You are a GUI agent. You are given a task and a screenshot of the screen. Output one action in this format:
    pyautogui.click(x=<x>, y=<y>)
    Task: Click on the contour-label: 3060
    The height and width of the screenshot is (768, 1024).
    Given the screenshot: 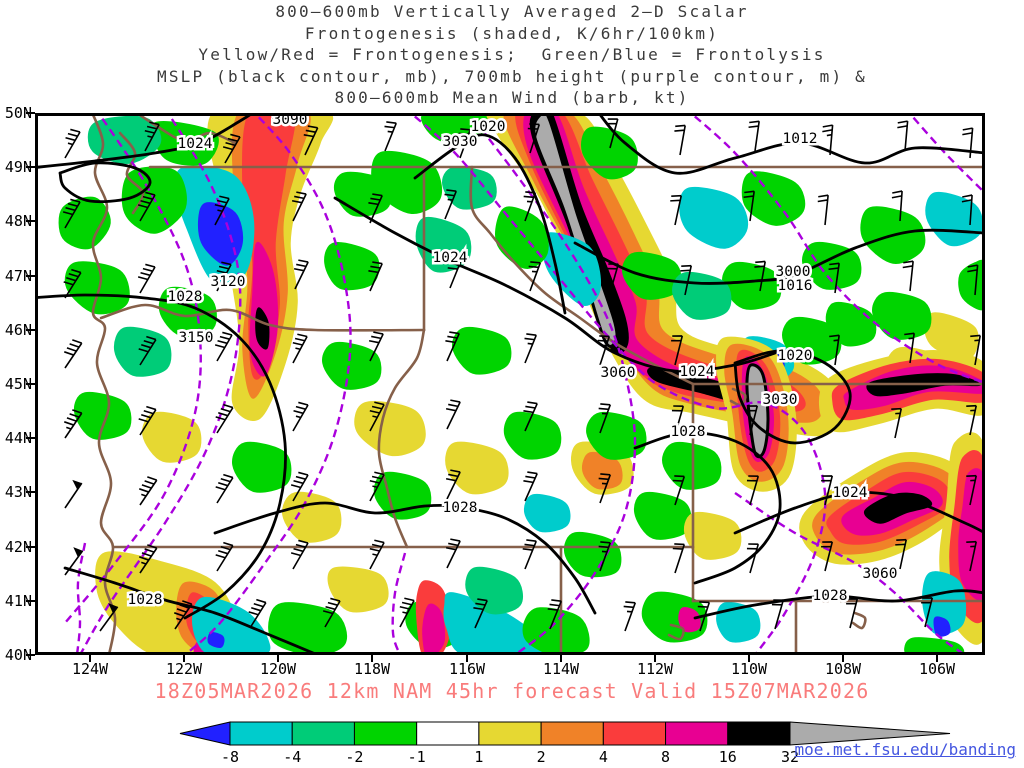 What is the action you would take?
    pyautogui.click(x=618, y=373)
    